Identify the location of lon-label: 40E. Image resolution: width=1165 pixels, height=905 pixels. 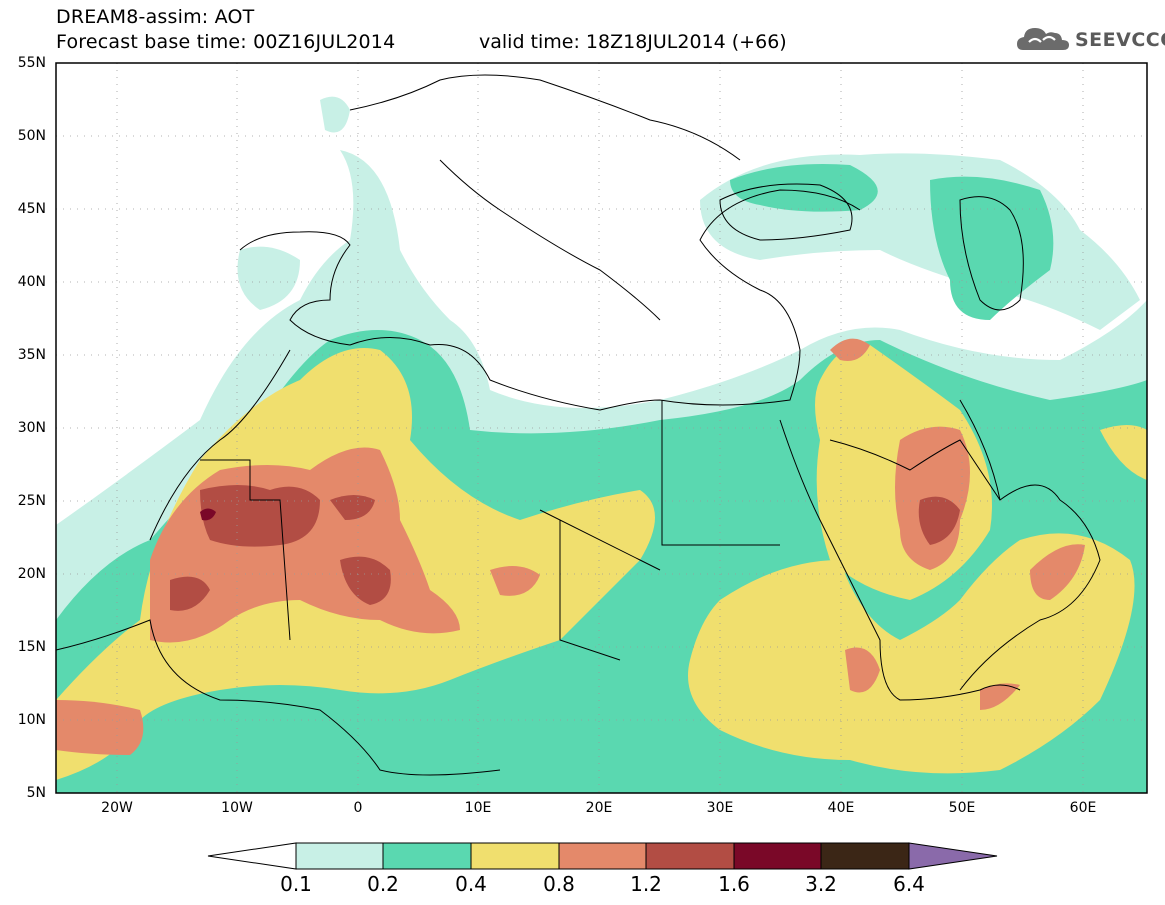
(841, 808).